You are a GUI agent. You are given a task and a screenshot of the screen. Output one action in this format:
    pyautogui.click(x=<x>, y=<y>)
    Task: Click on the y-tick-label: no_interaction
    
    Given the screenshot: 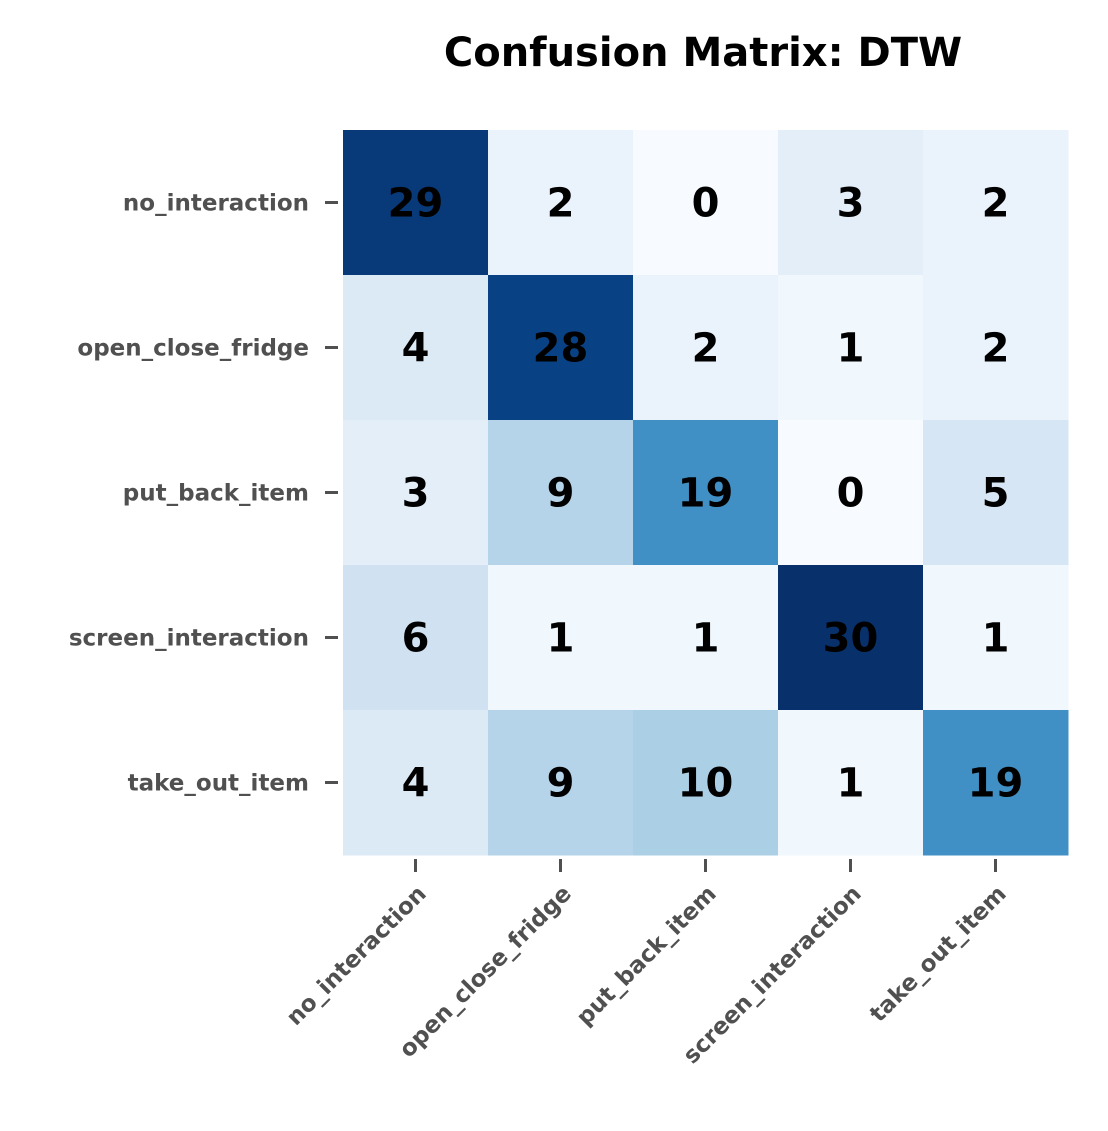 What is the action you would take?
    pyautogui.click(x=216, y=204)
    